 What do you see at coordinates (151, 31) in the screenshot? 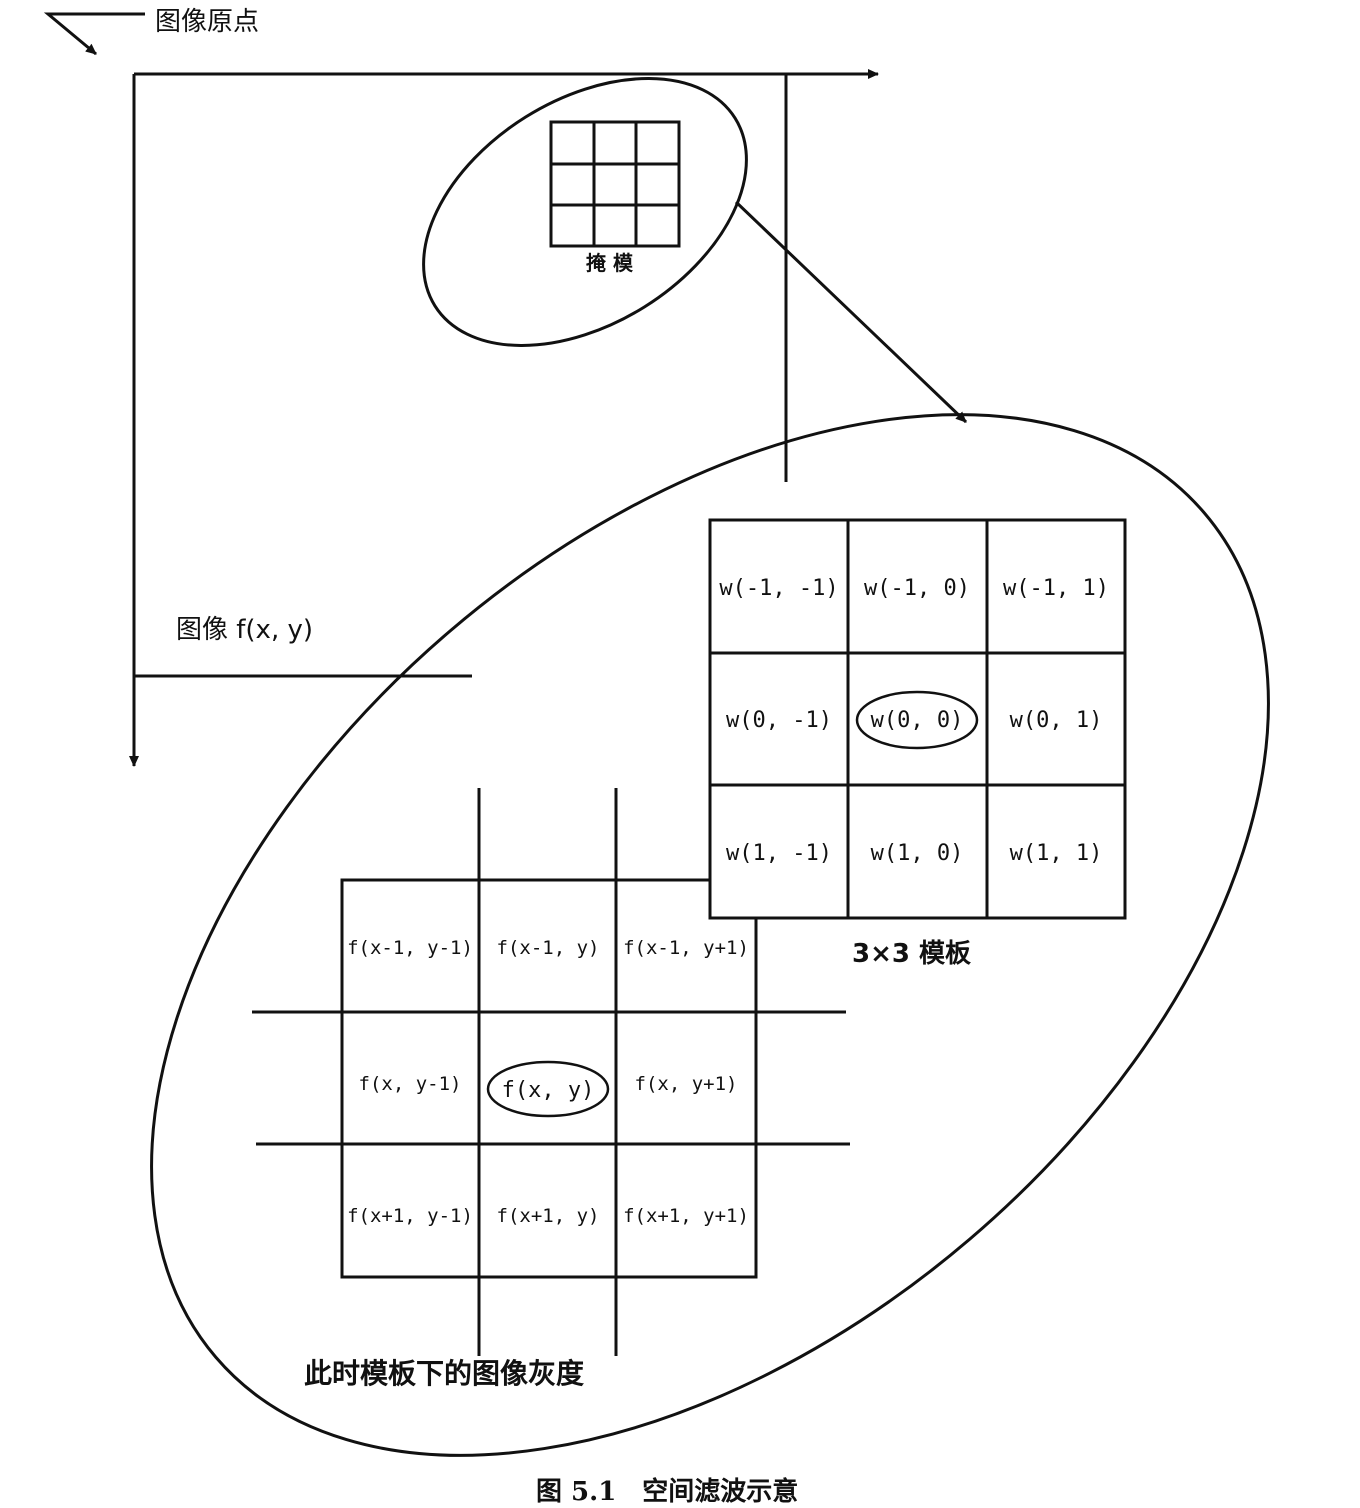
I see `image-origin-indicator: 图像原点` at bounding box center [151, 31].